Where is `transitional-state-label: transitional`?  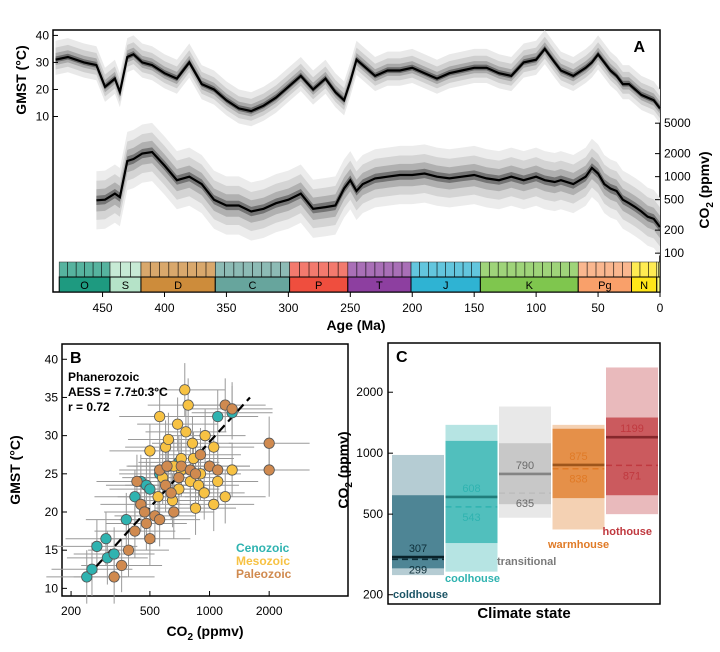
transitional-state-label: transitional is located at coordinates (526, 562).